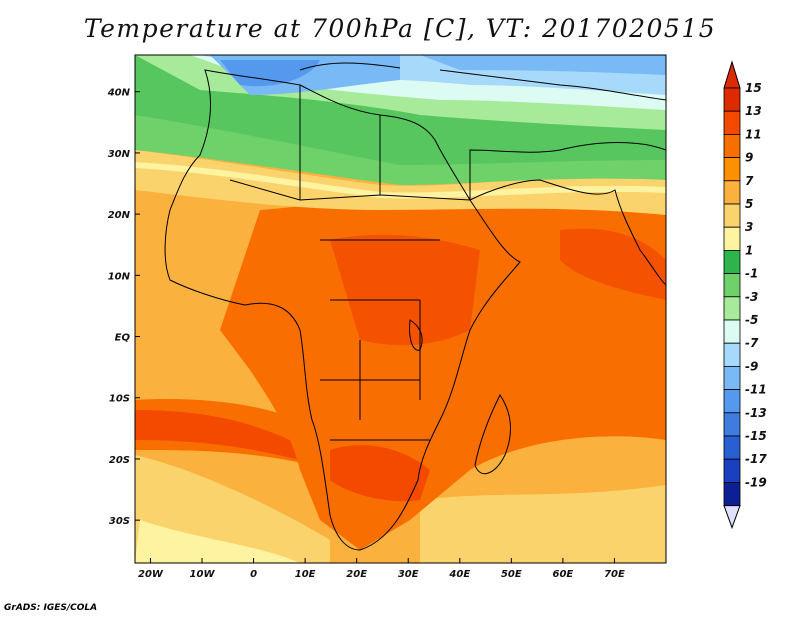 This screenshot has width=800, height=618. I want to click on lon-axis: 20W 10W 0 10E 20E 30E 40E 50E 60E 70E, so click(381, 569).